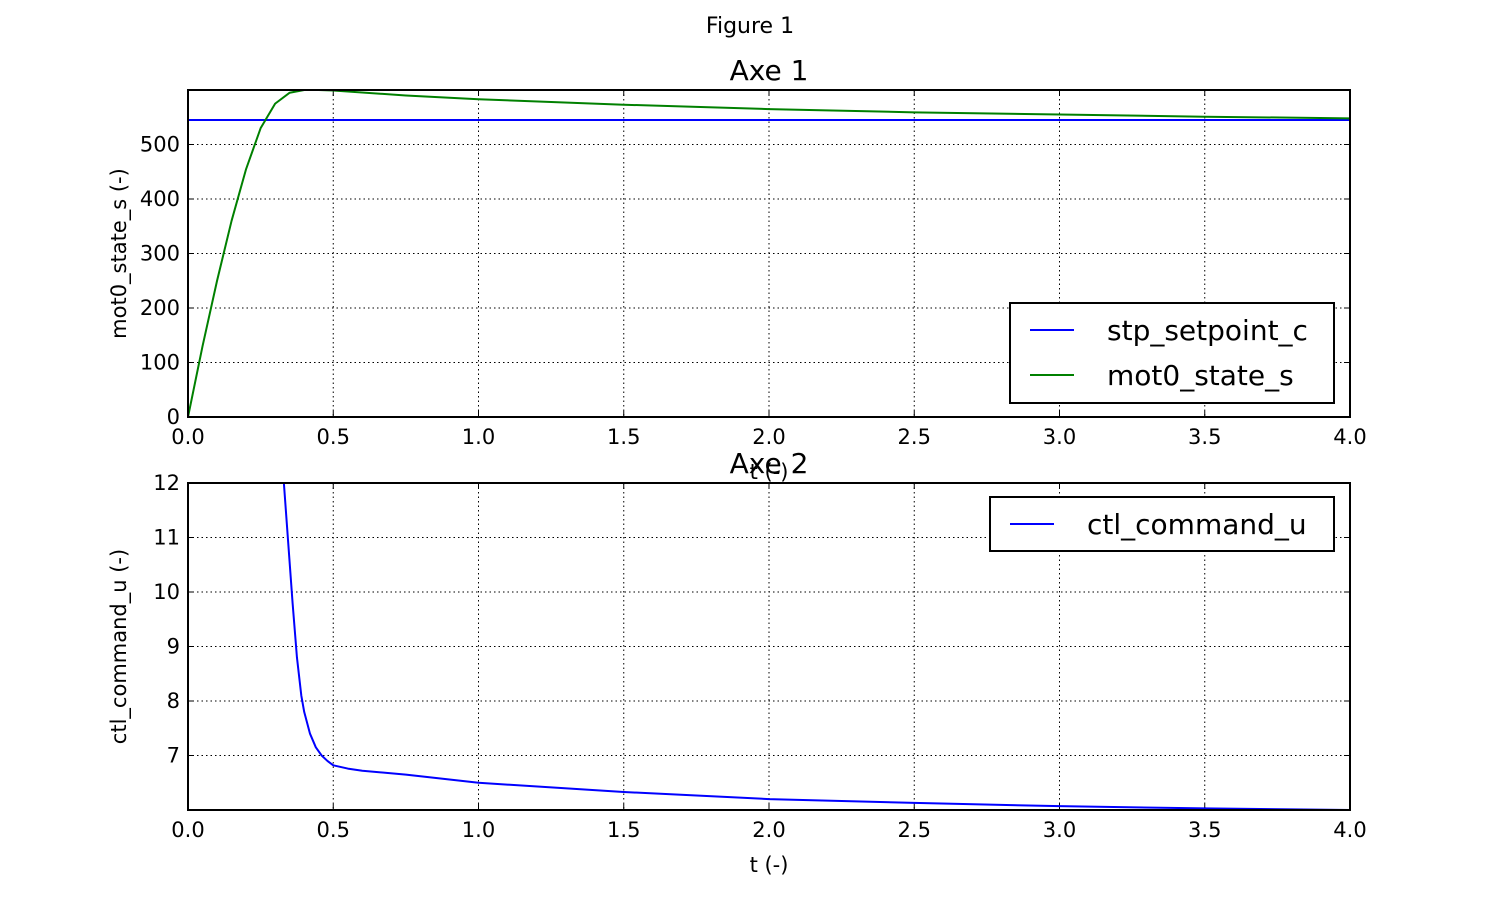 This screenshot has height=900, width=1500. I want to click on y-tick-label: 10, so click(166, 592).